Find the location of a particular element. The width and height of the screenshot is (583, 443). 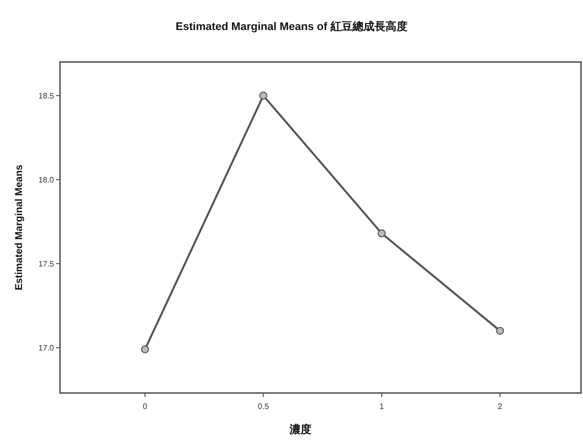

chart-title: Estimated Marginal Means of 紅豆總成長高度 is located at coordinates (292, 26).